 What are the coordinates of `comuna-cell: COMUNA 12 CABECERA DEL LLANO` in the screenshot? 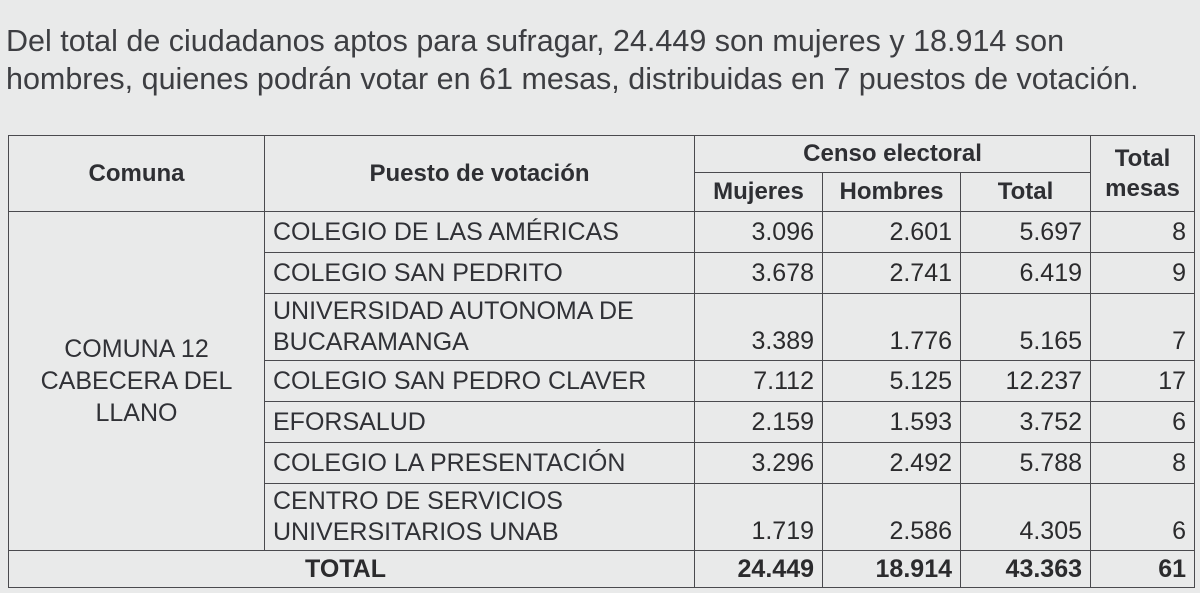 It's located at (136, 381).